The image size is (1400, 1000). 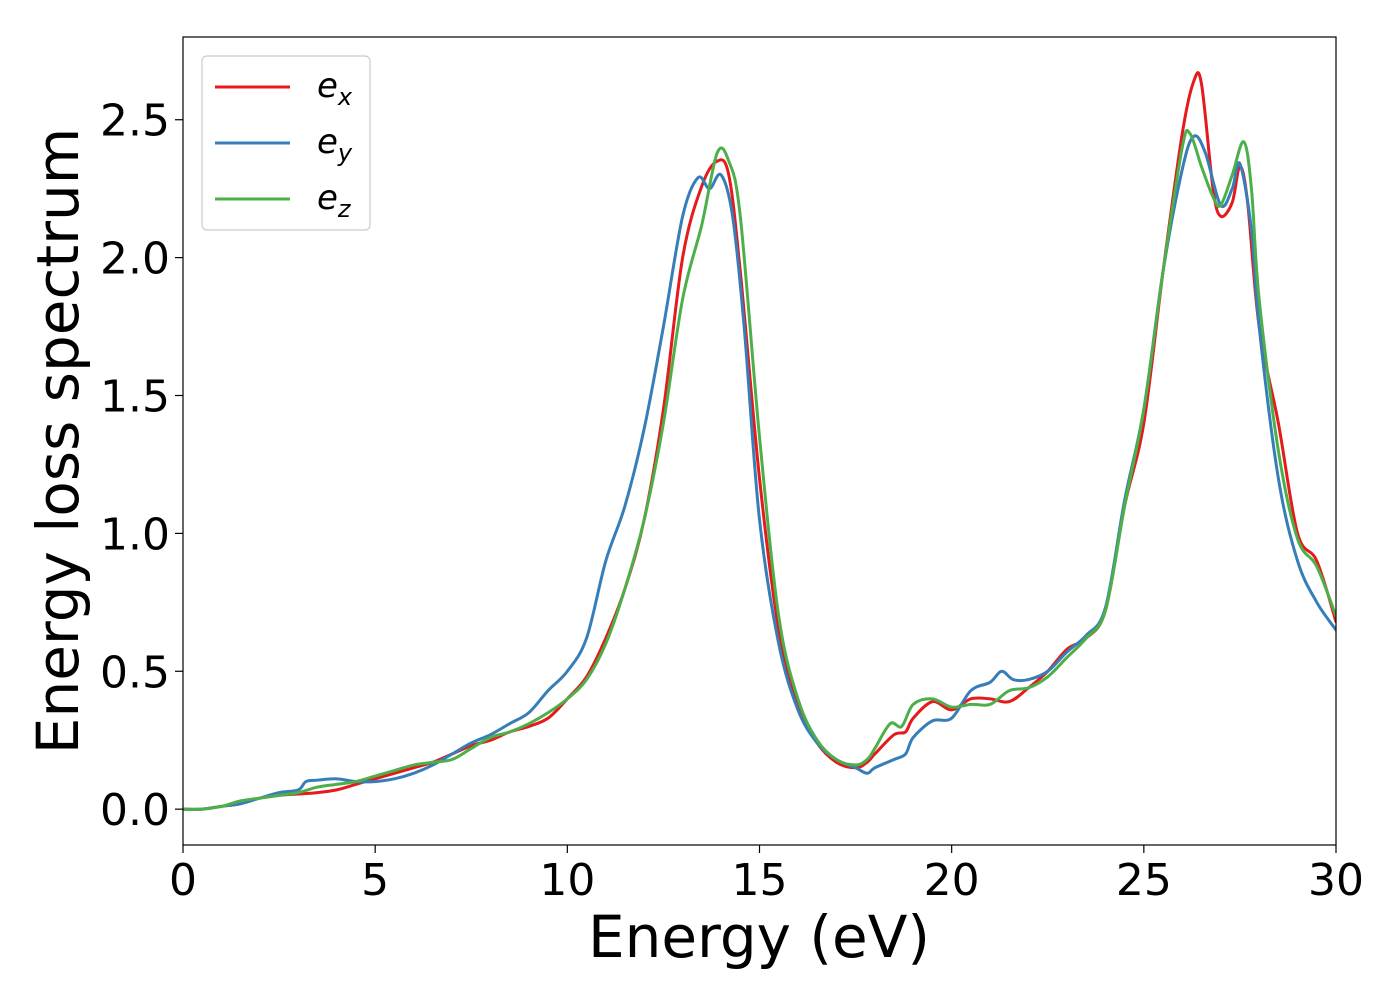 I want to click on x-axis: 0 5 10 15 20 25 30, so click(x=766, y=875).